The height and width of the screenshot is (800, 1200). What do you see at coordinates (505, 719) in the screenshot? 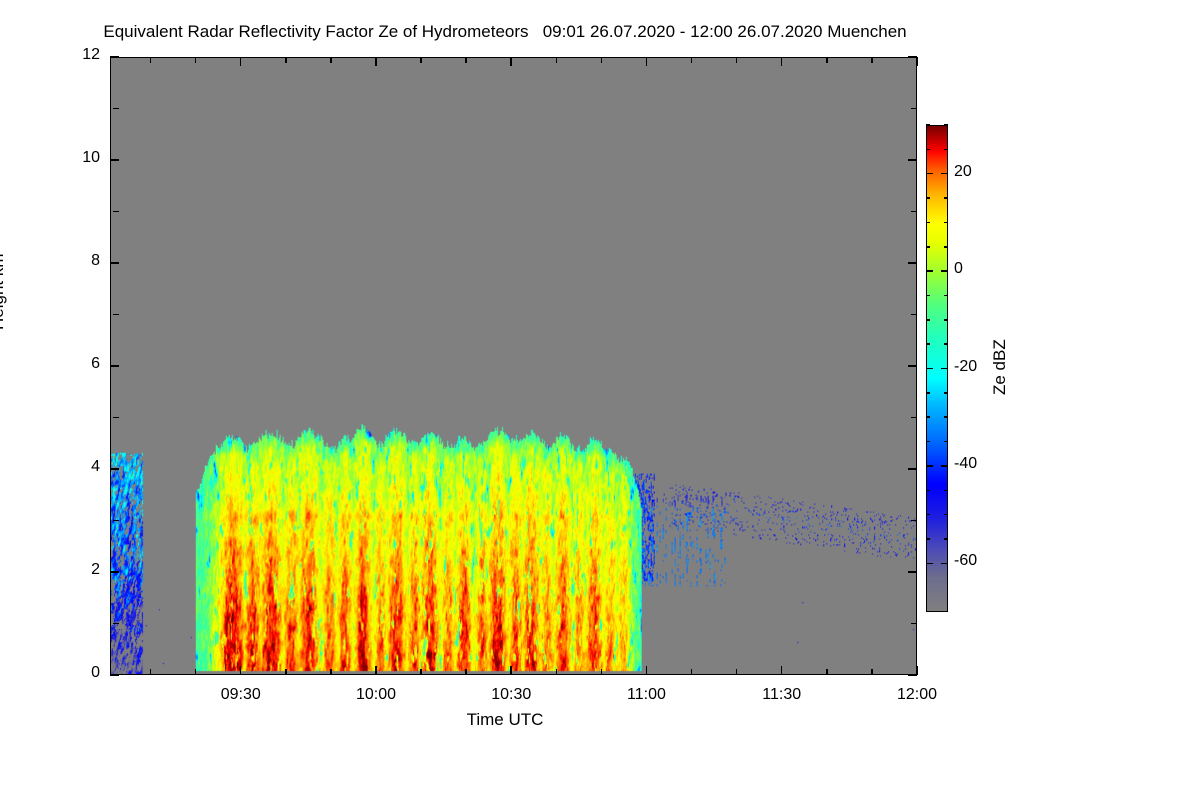
I see `x-axis-title: Time UTC` at bounding box center [505, 719].